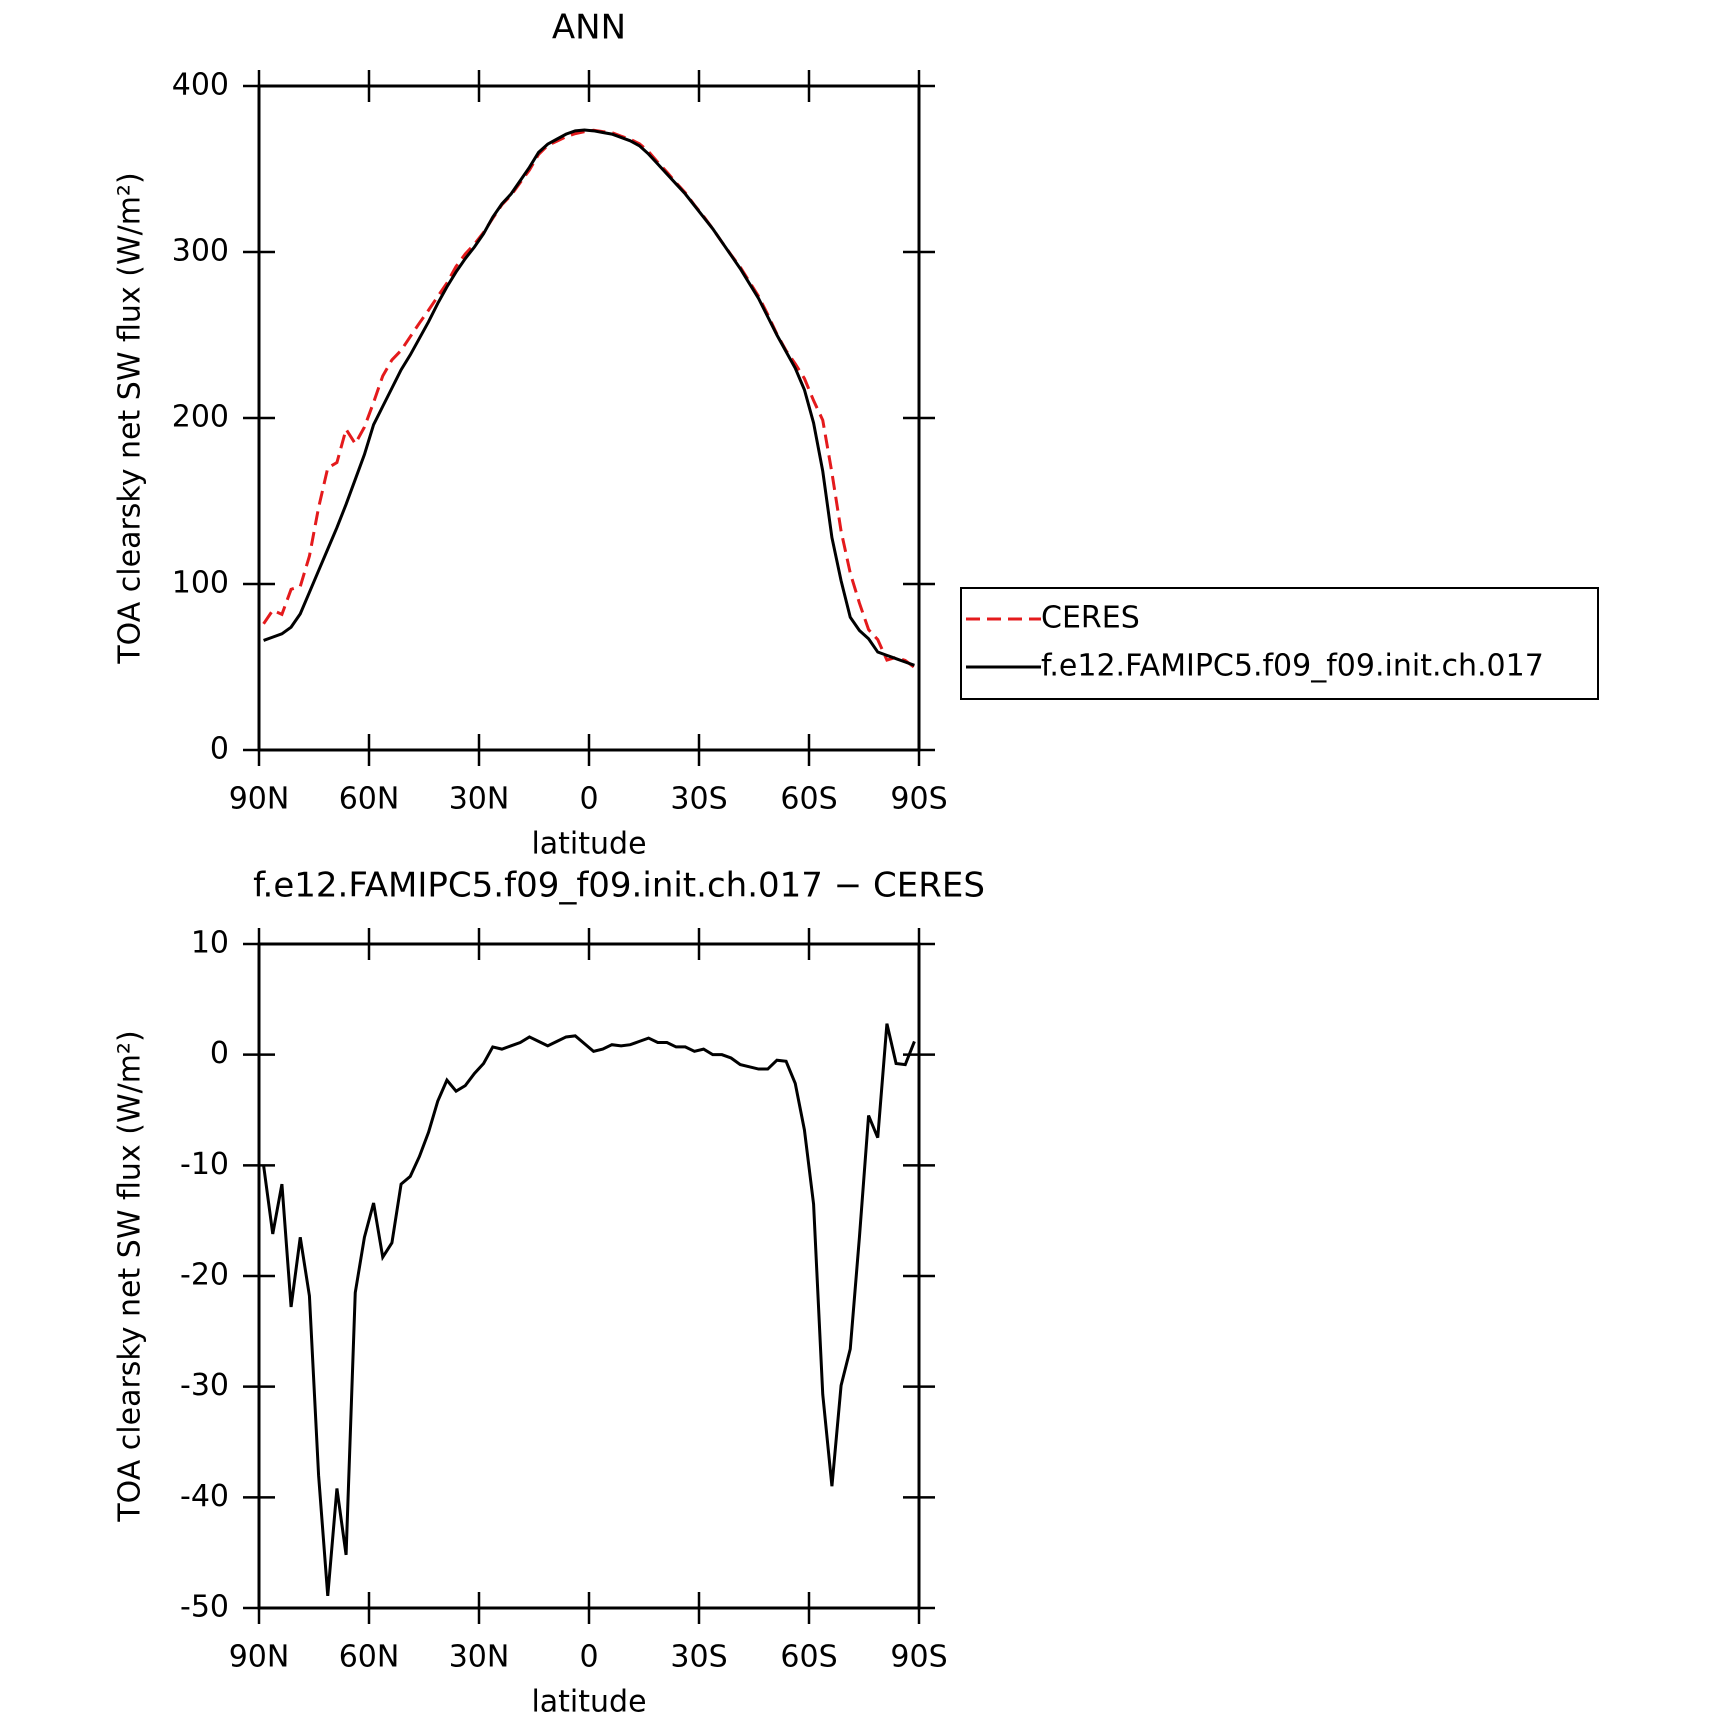  I want to click on chart-title: ANN, so click(589, 28).